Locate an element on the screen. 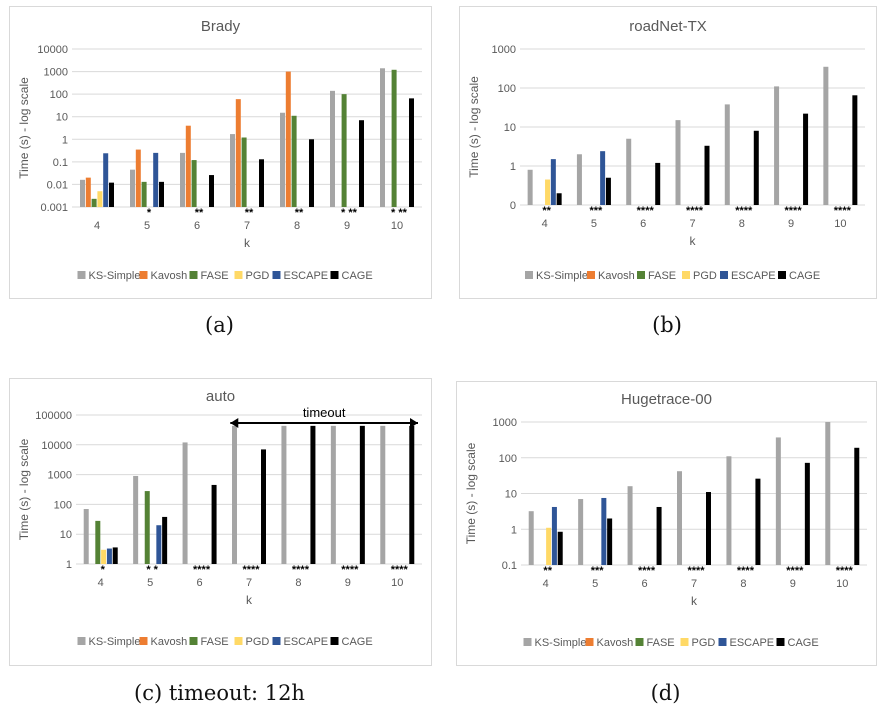 The width and height of the screenshot is (881, 711). x-tick-label: 7 is located at coordinates (692, 224).